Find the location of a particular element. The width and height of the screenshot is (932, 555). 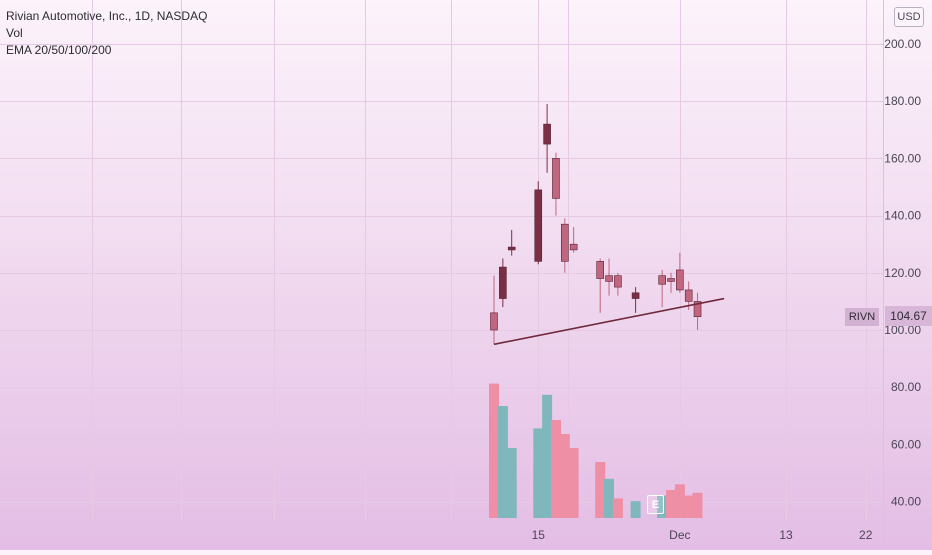

trendline-layer is located at coordinates (609, 321).